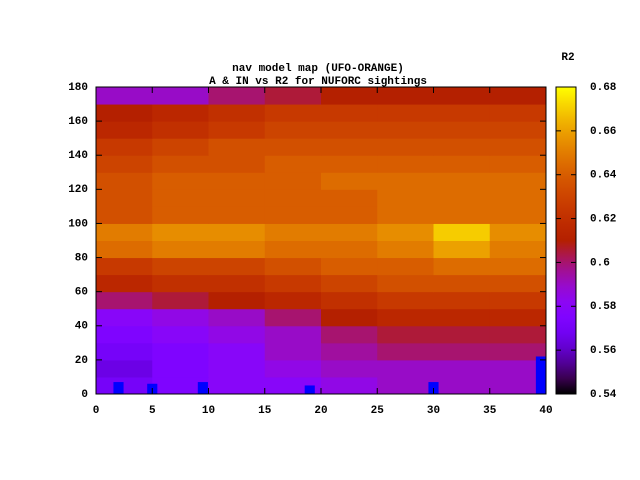 The height and width of the screenshot is (480, 640). Describe the element at coordinates (265, 411) in the screenshot. I see `x-tick-label: 15` at that location.